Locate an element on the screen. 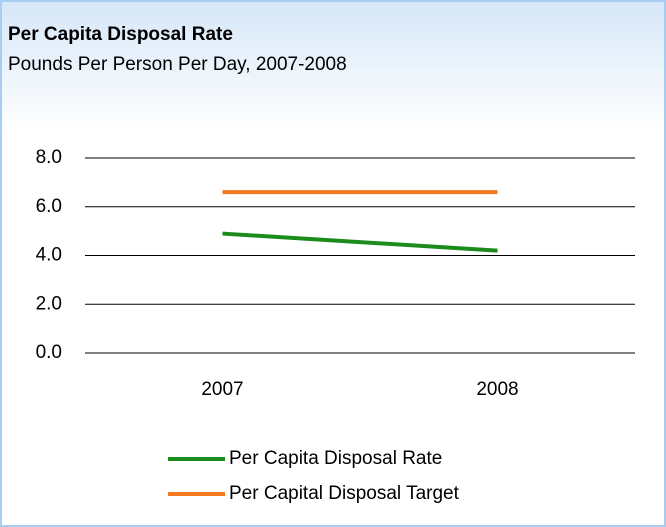  y-tick-label: 8.0 is located at coordinates (49, 157).